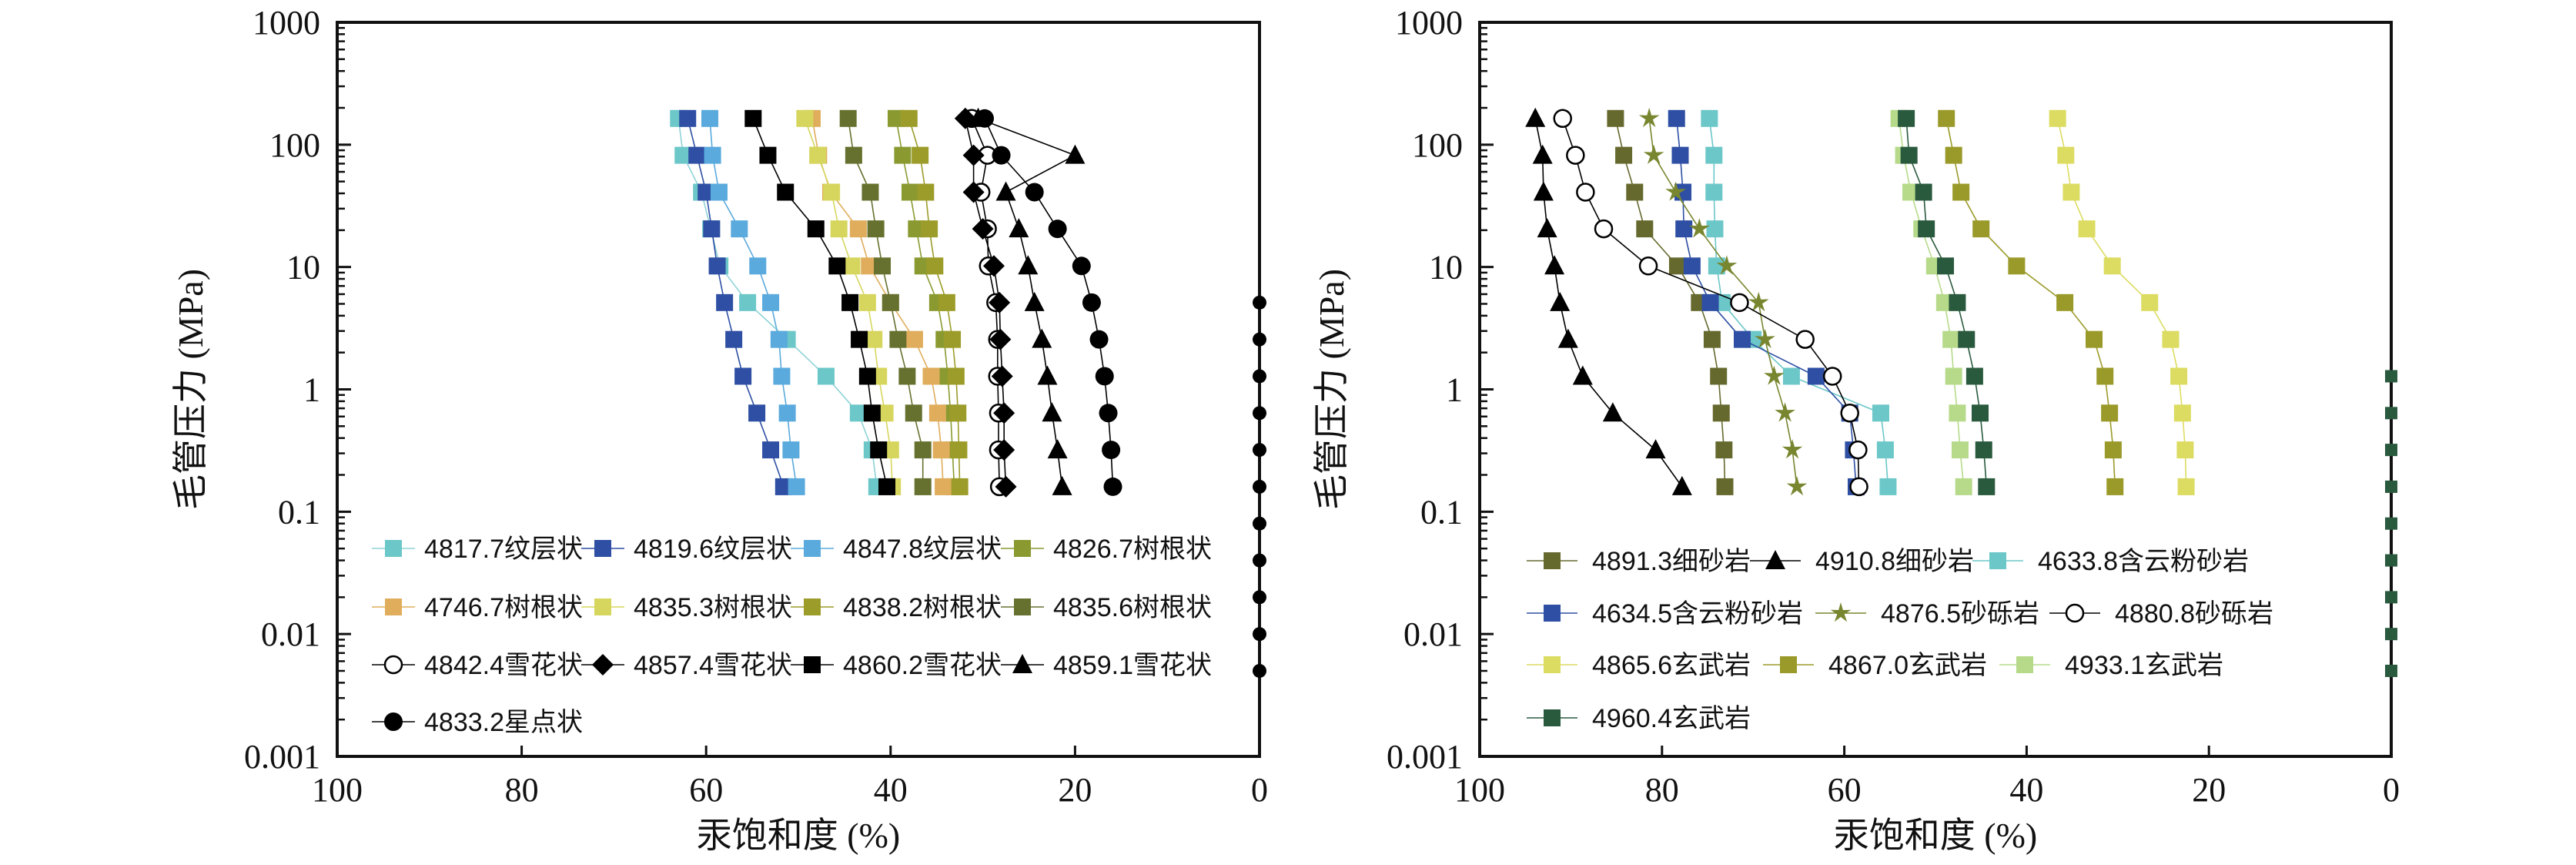  I want to click on legend-item: 4842.4雪花状, so click(478, 665).